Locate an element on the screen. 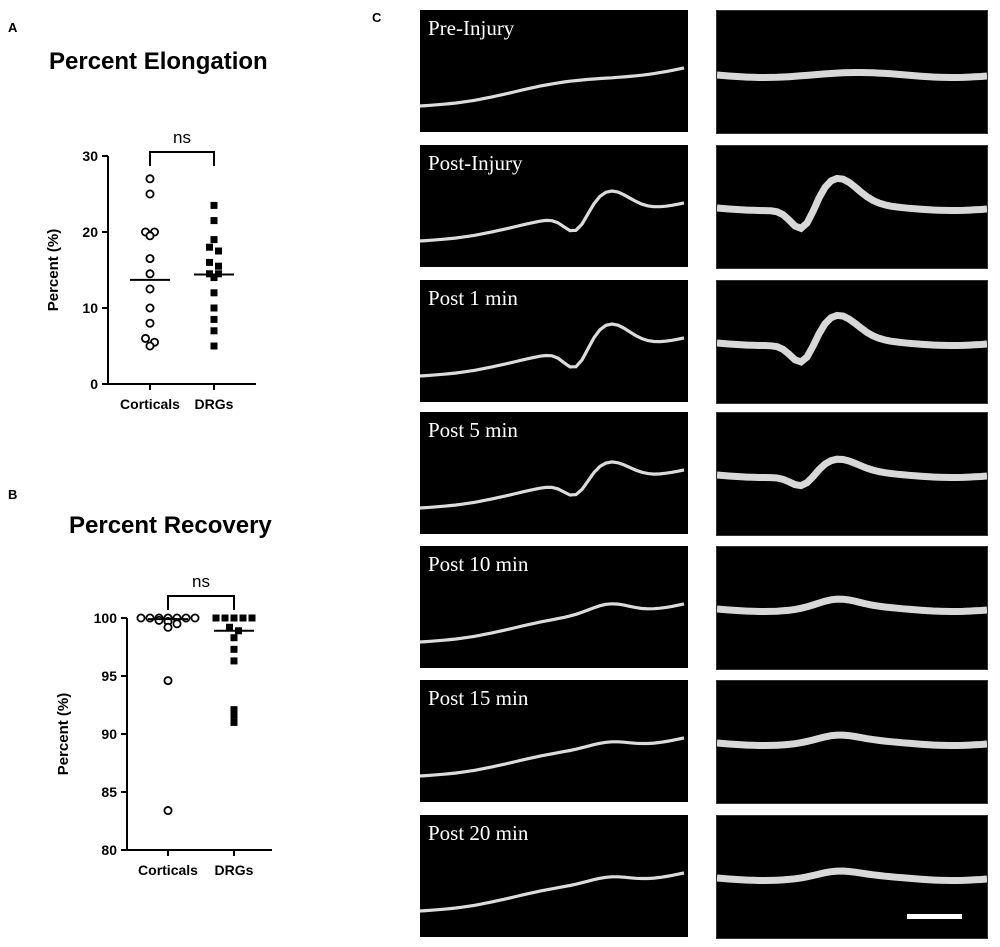  micrograph-left: Post 10 min is located at coordinates (554, 607).